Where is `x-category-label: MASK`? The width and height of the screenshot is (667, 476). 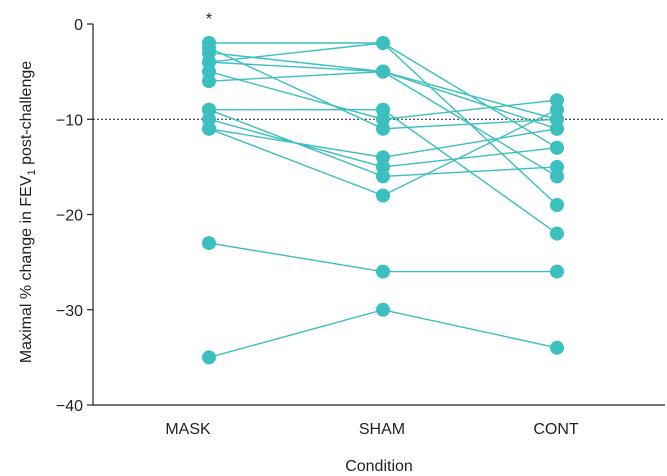
x-category-label: MASK is located at coordinates (188, 429).